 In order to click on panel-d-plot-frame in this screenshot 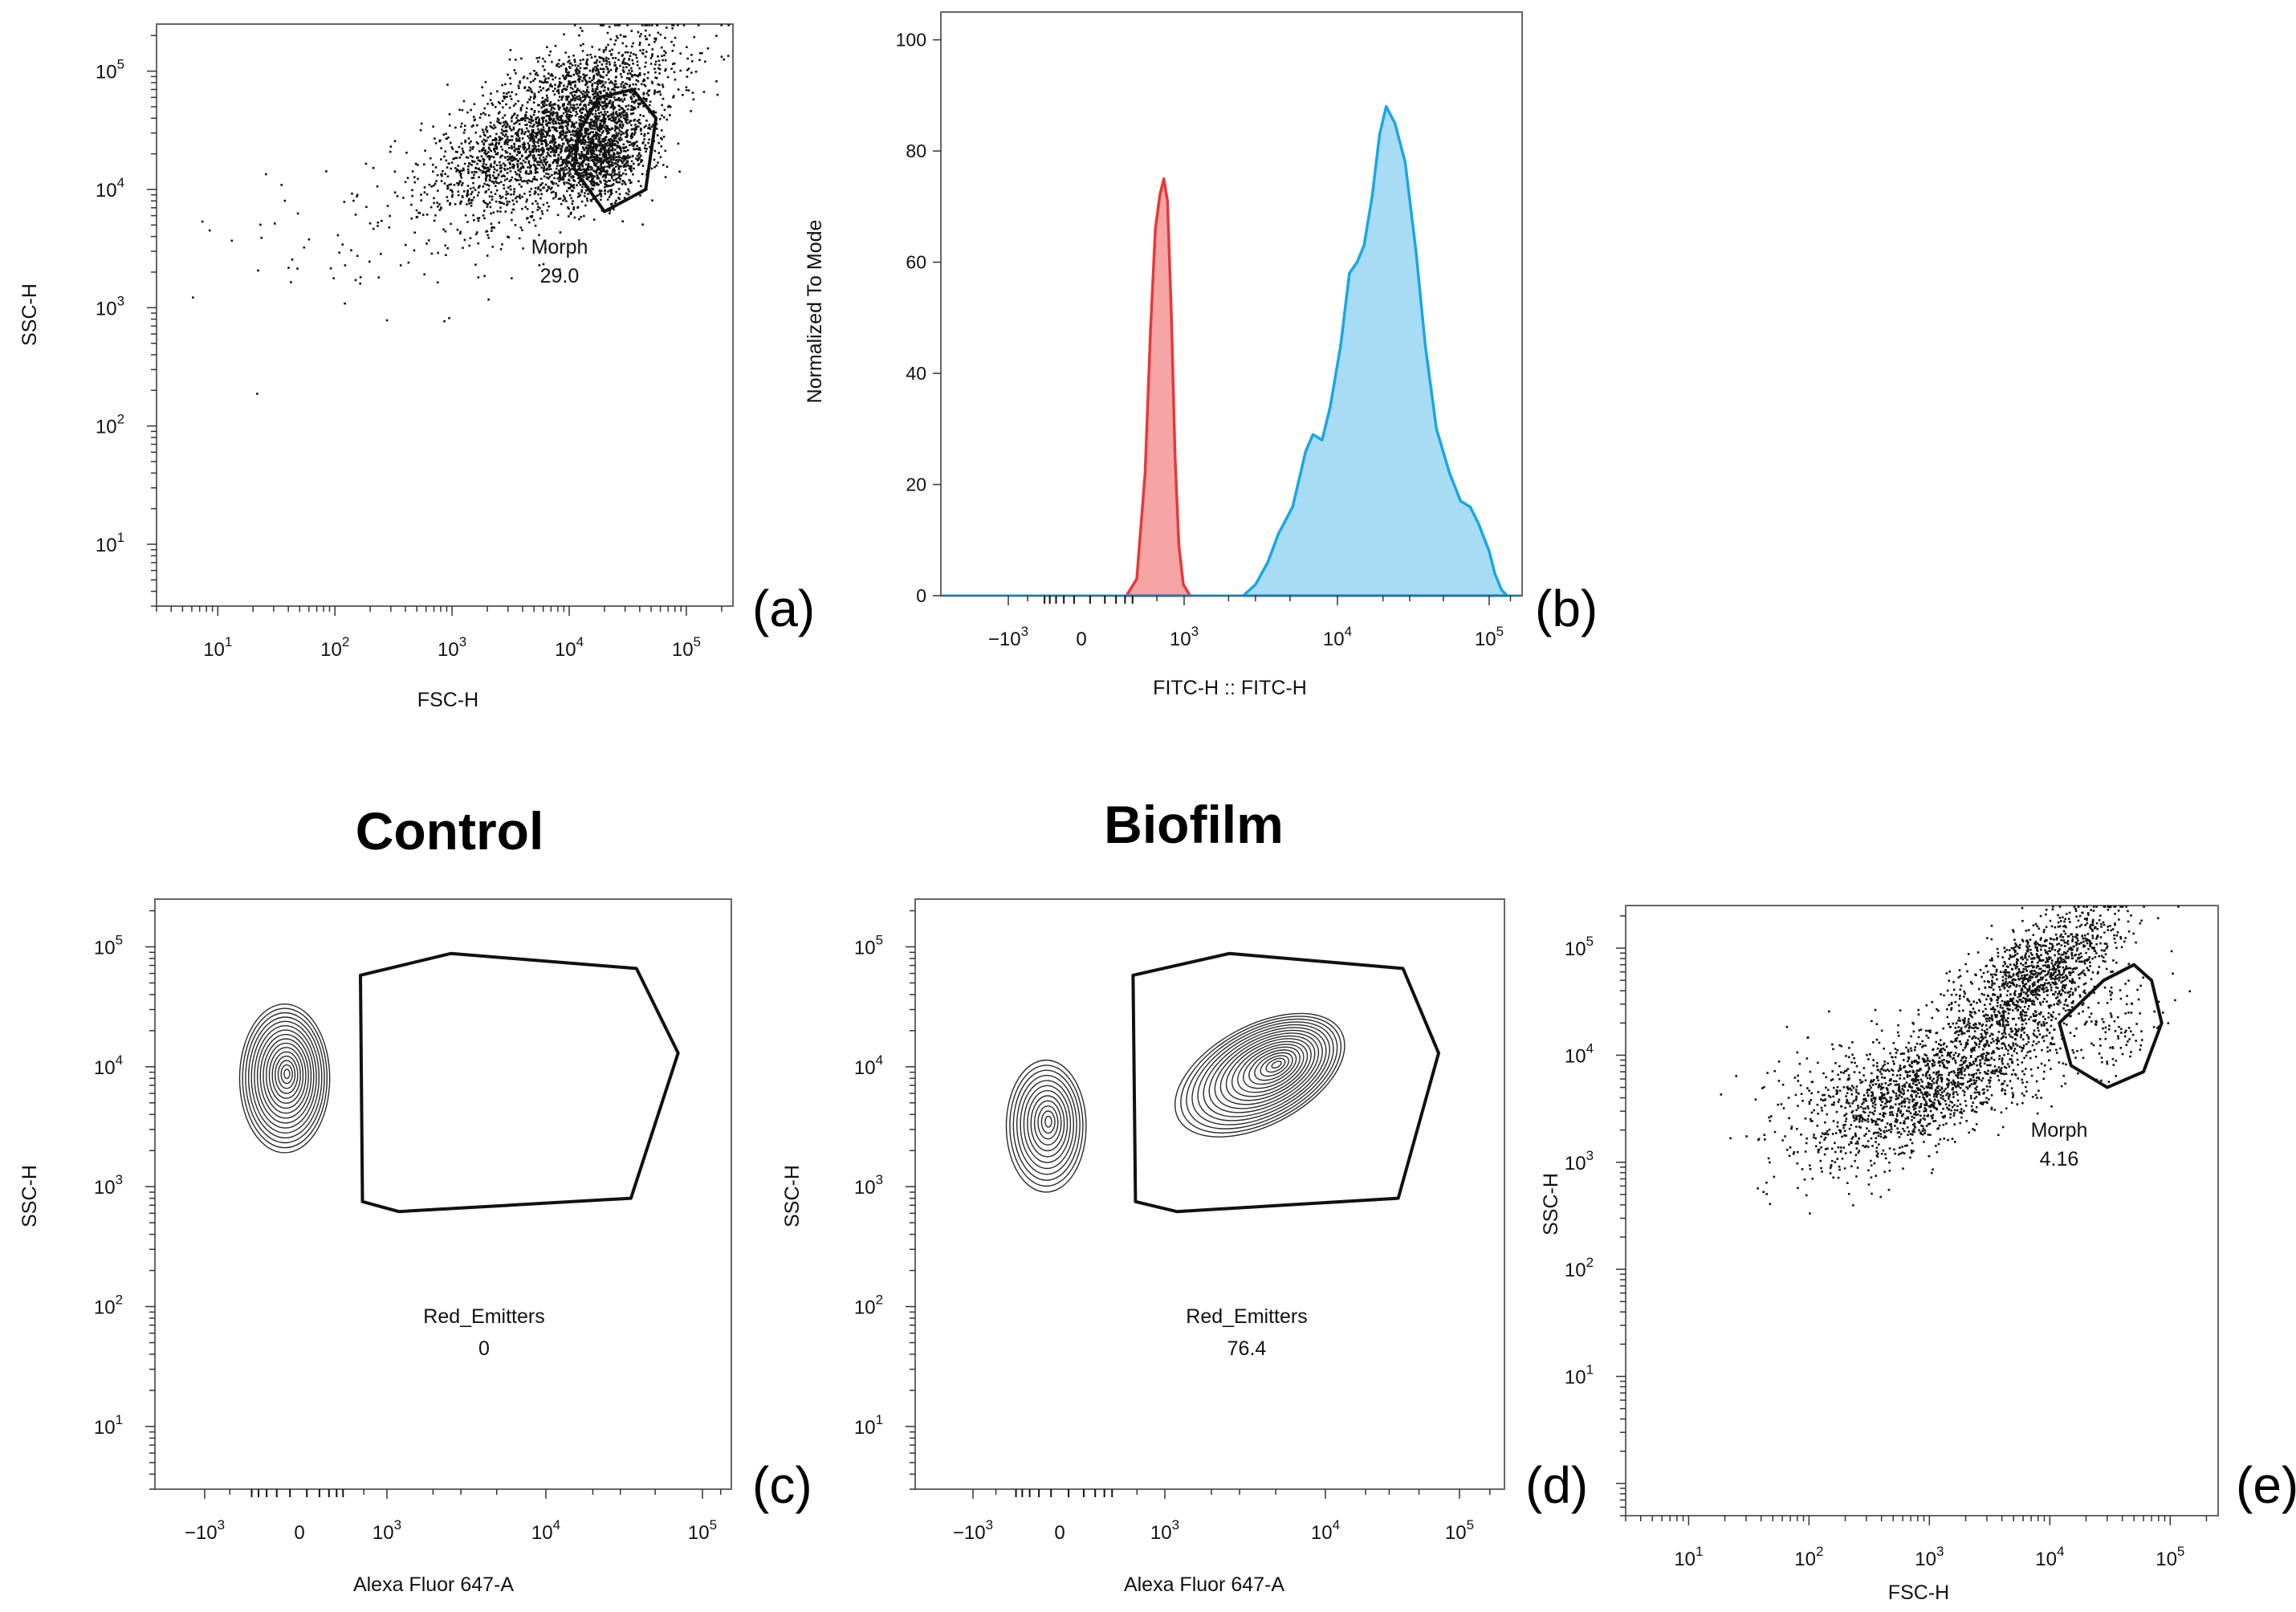, I will do `click(1209, 1194)`.